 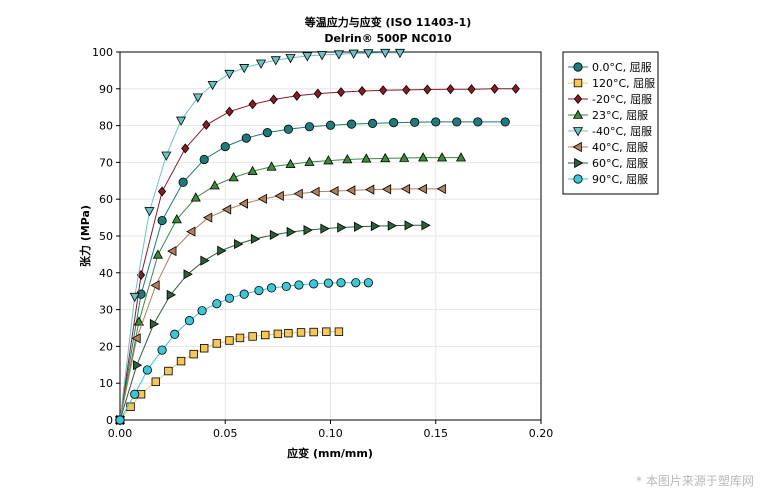 I want to click on y-tick-label: 100, so click(x=102, y=52).